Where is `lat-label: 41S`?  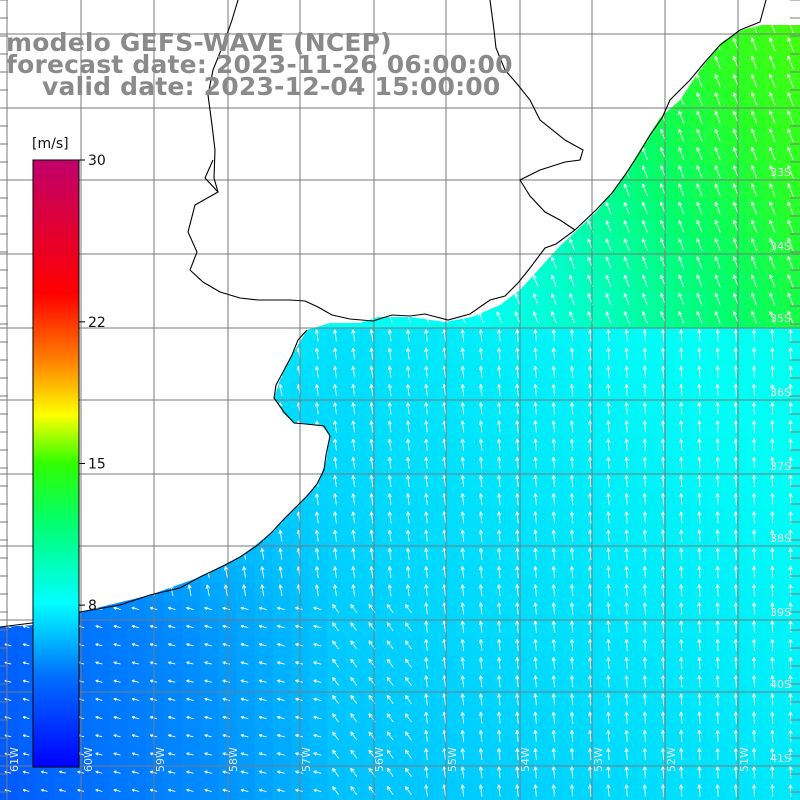
lat-label: 41S is located at coordinates (780, 758).